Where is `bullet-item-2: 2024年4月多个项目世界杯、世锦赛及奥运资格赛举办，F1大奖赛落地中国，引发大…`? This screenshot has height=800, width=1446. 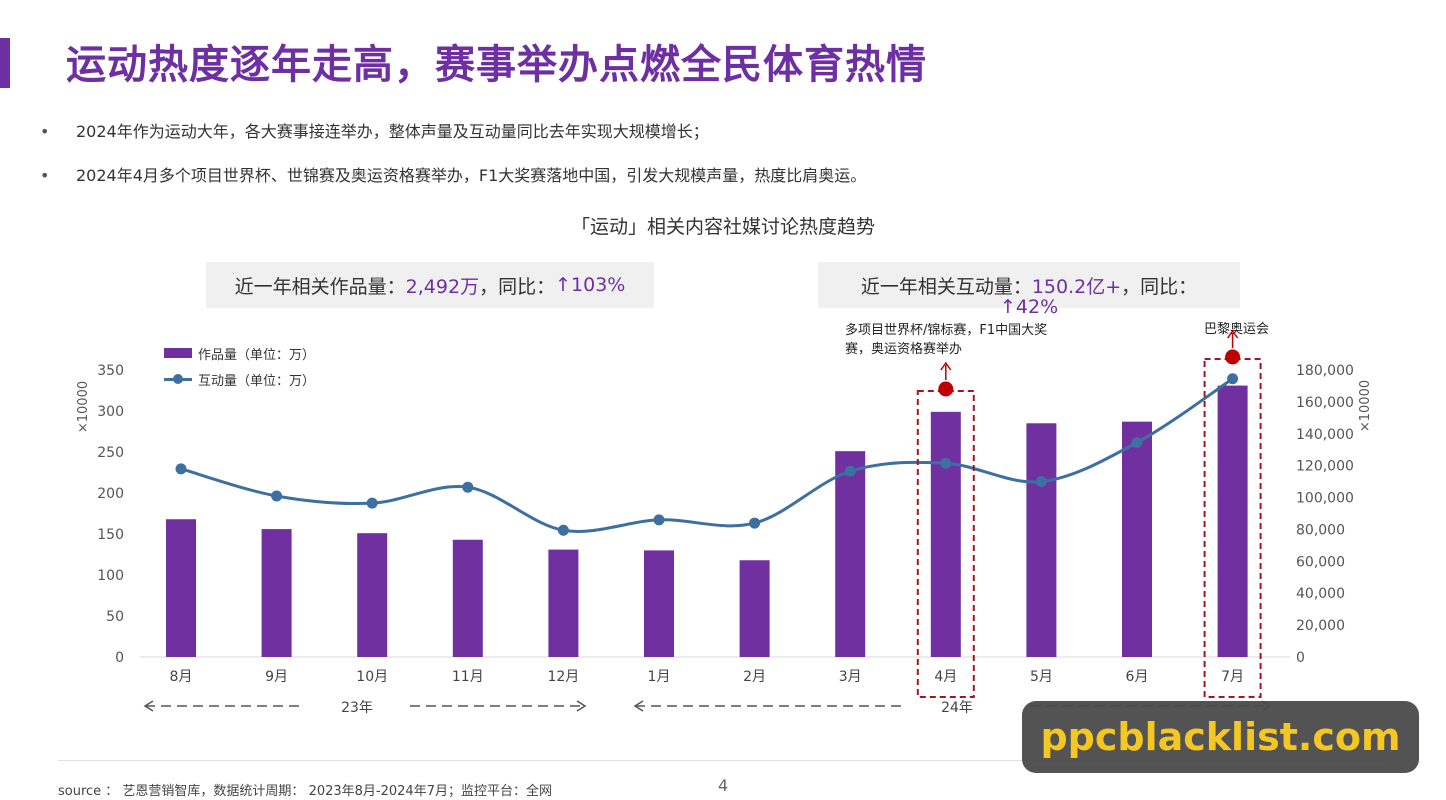
bullet-item-2: 2024年4月多个项目世界杯、世锦赛及奥运资格赛举办，F1大奖赛落地中国，引发大… is located at coordinates (453, 176).